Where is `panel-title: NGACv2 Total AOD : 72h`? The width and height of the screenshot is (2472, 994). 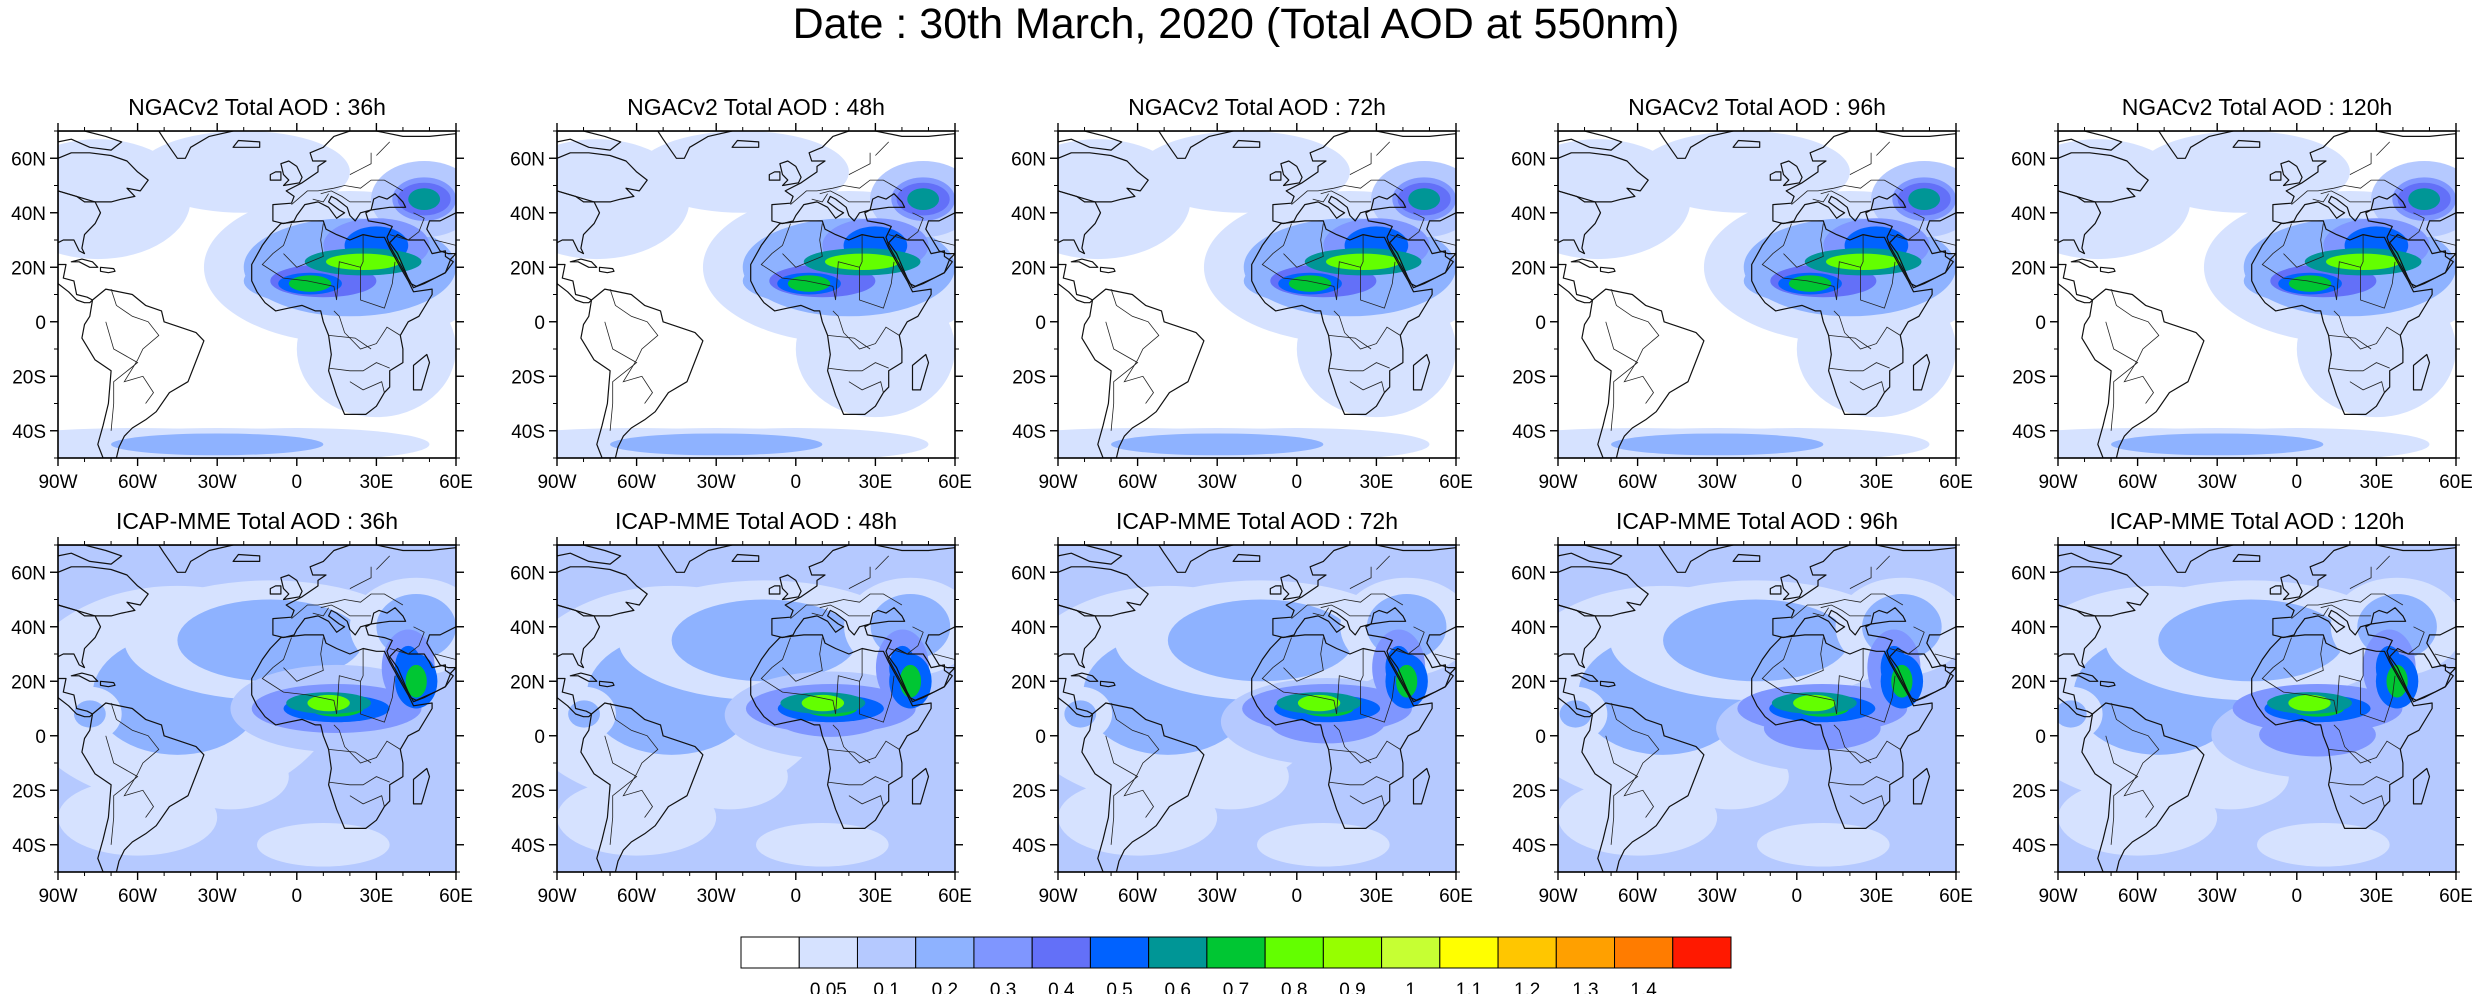
panel-title: NGACv2 Total AOD : 72h is located at coordinates (1257, 107).